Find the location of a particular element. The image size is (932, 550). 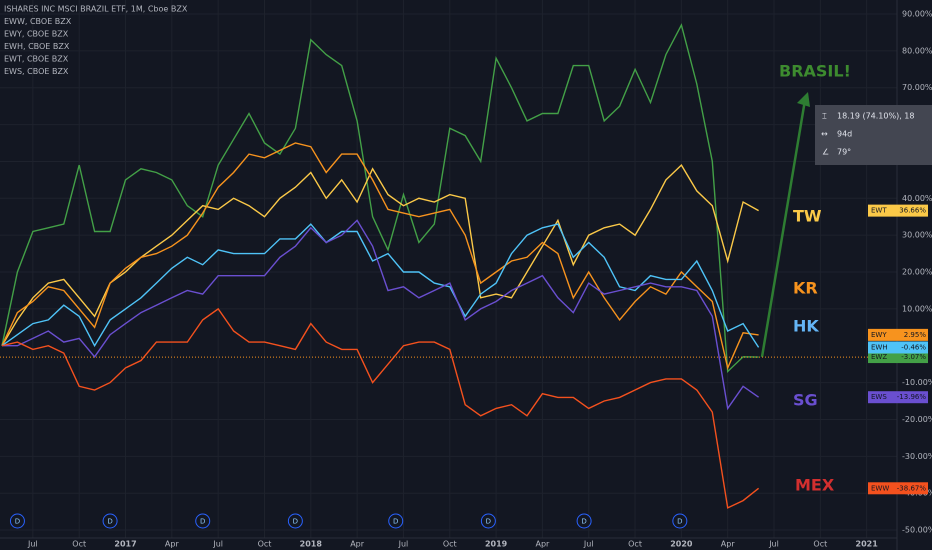

tooltip-icon: ⌶ is located at coordinates (824, 116).